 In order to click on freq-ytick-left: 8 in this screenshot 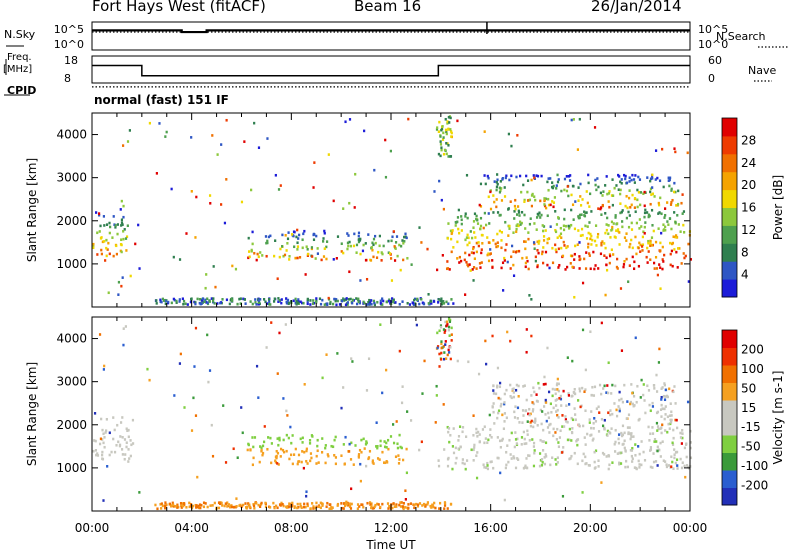, I will do `click(67, 78)`.